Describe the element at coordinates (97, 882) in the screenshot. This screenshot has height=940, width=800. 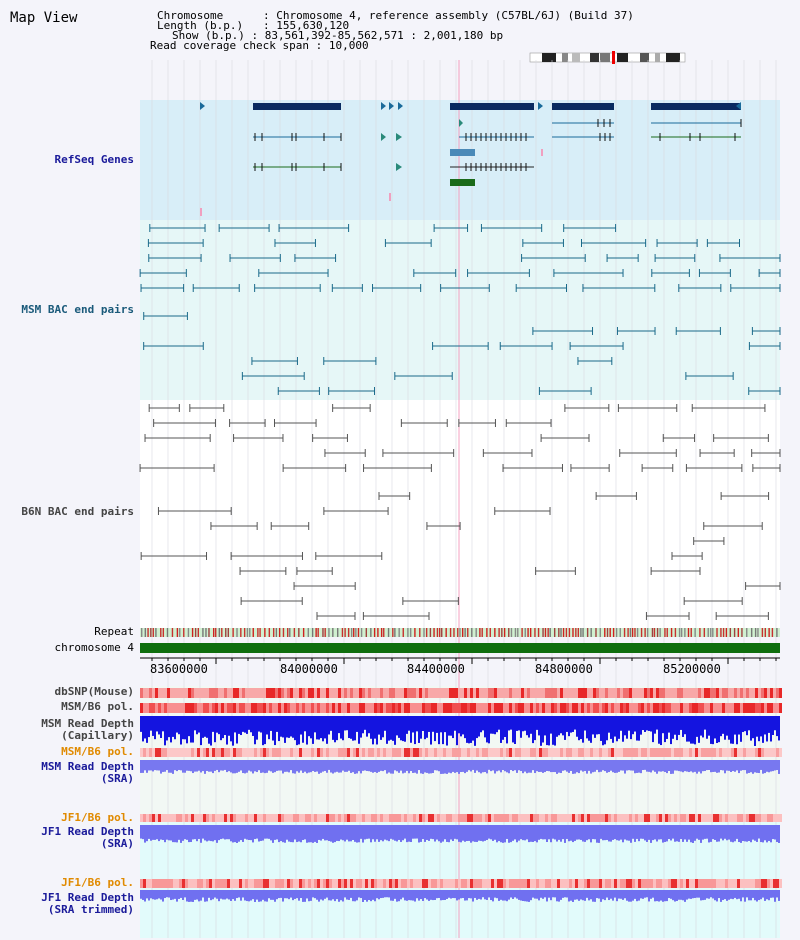
I see `jf1-b6-pol-label-2: JF1/B6 pol.` at that location.